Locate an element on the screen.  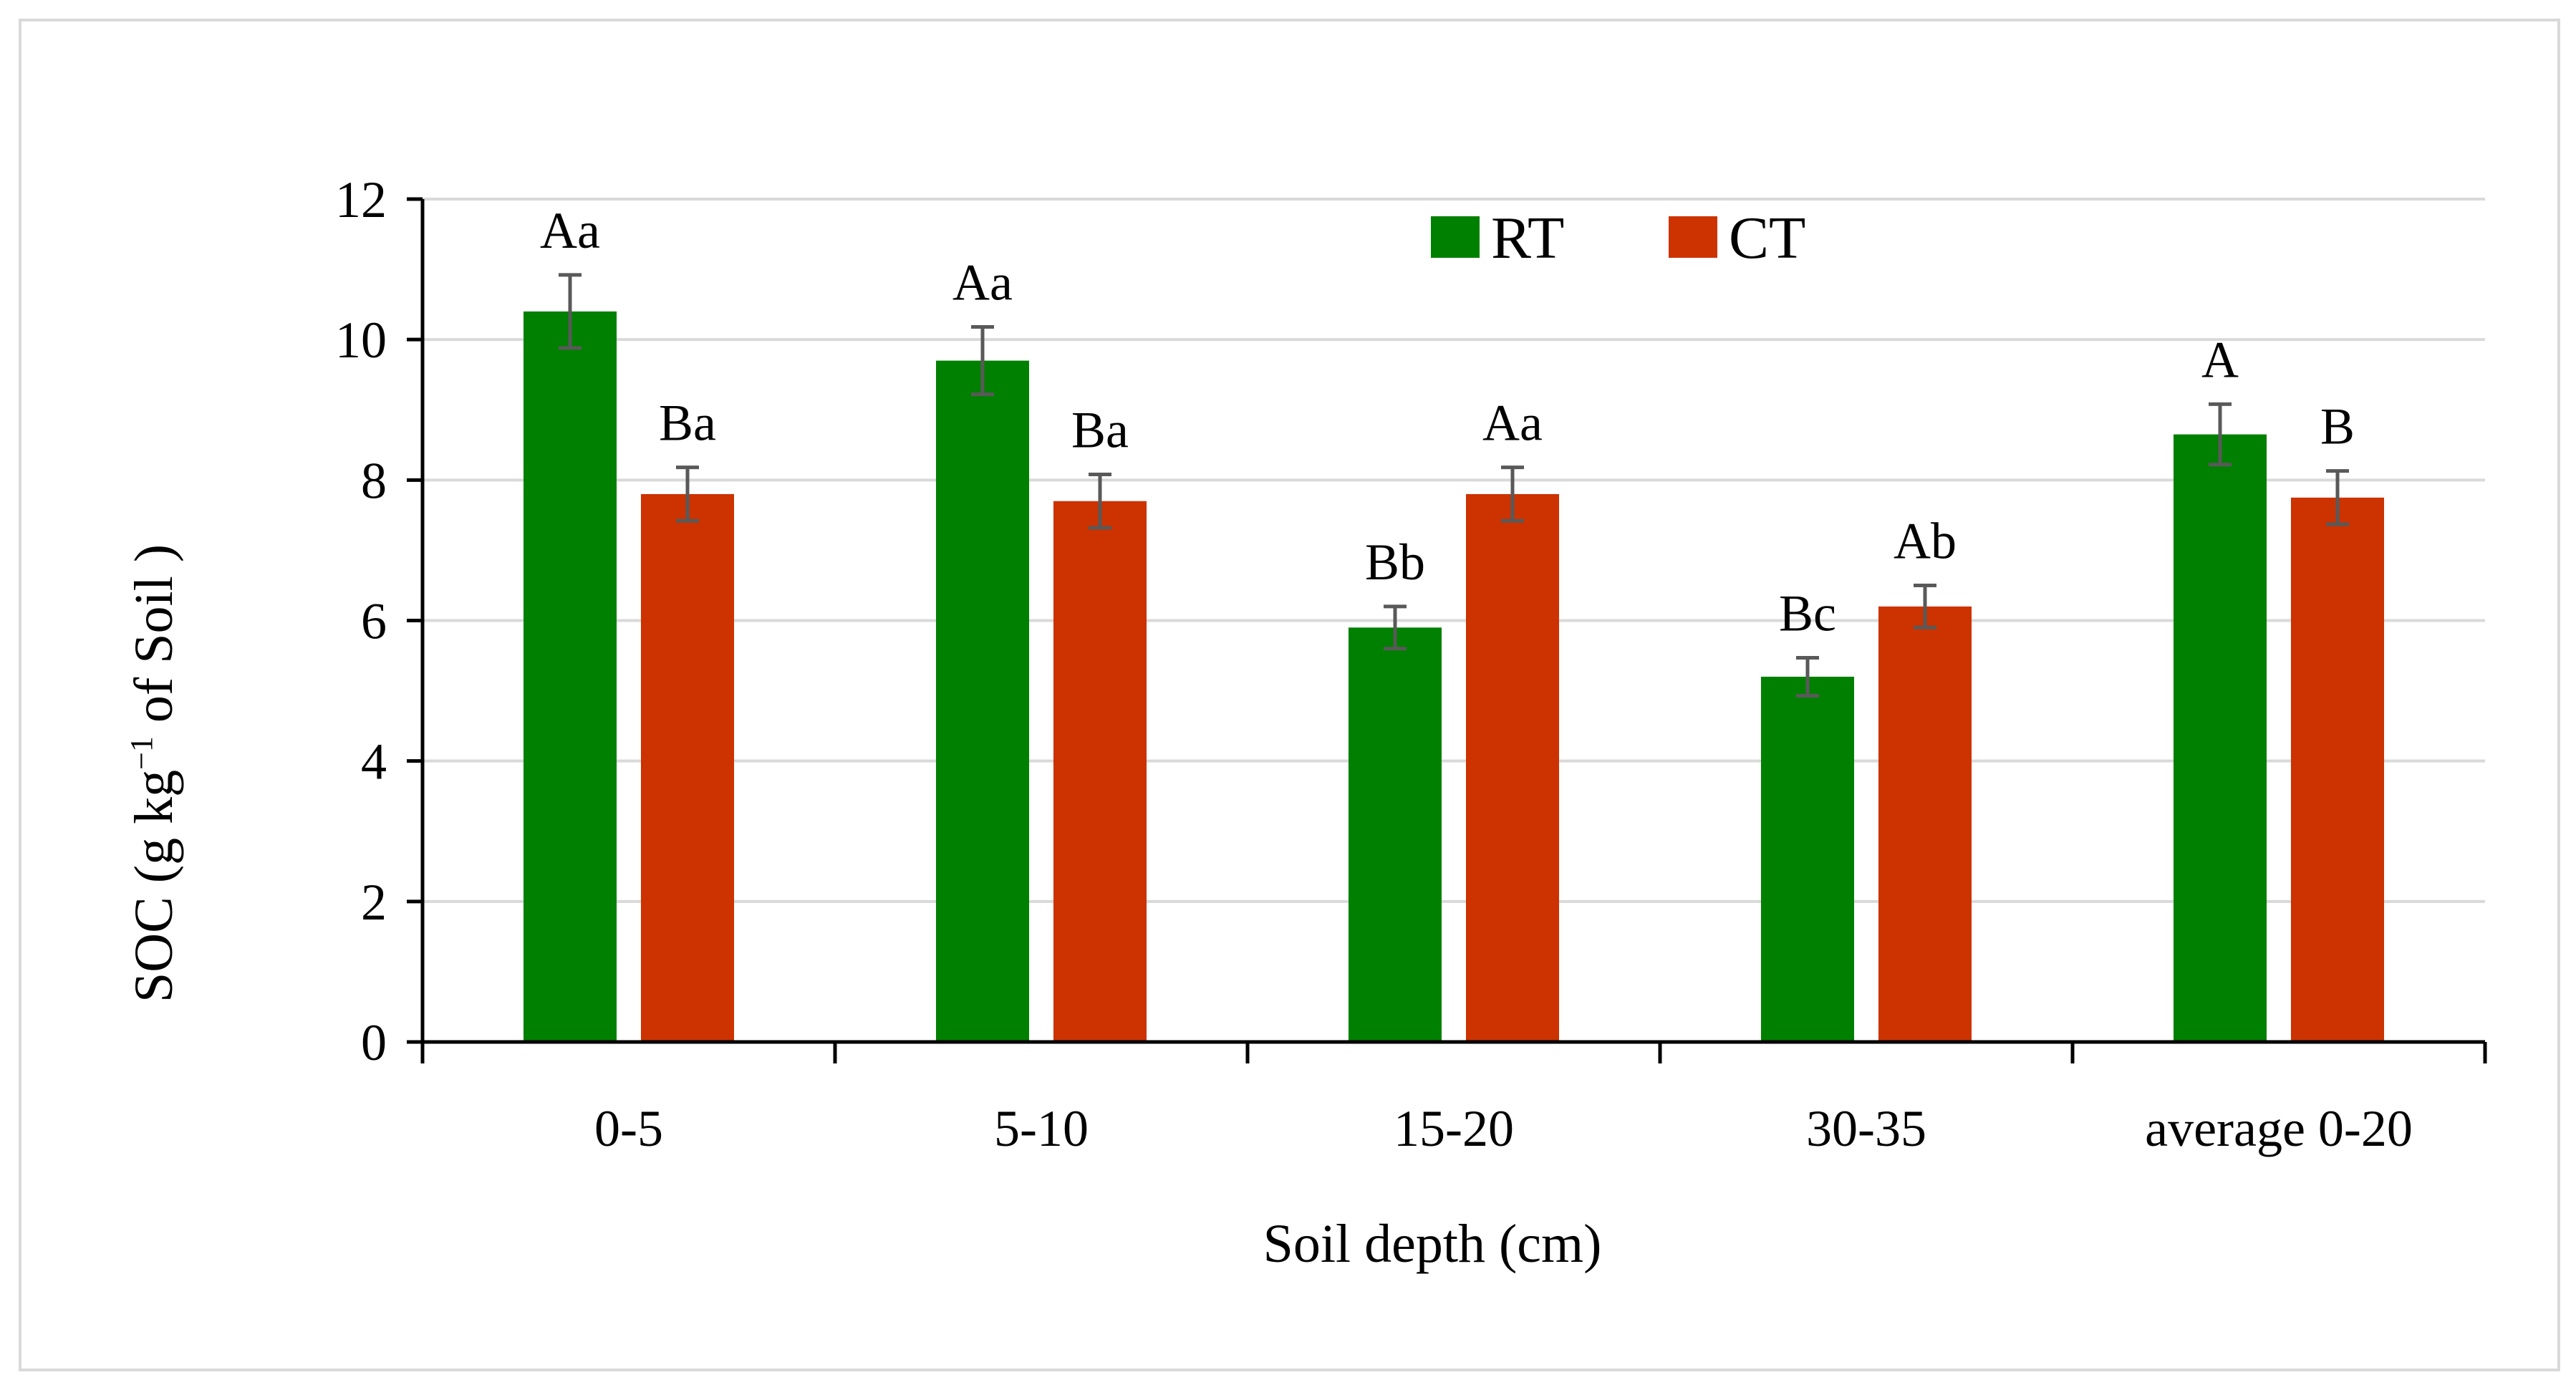
legend-label-rt: RT is located at coordinates (1527, 238).